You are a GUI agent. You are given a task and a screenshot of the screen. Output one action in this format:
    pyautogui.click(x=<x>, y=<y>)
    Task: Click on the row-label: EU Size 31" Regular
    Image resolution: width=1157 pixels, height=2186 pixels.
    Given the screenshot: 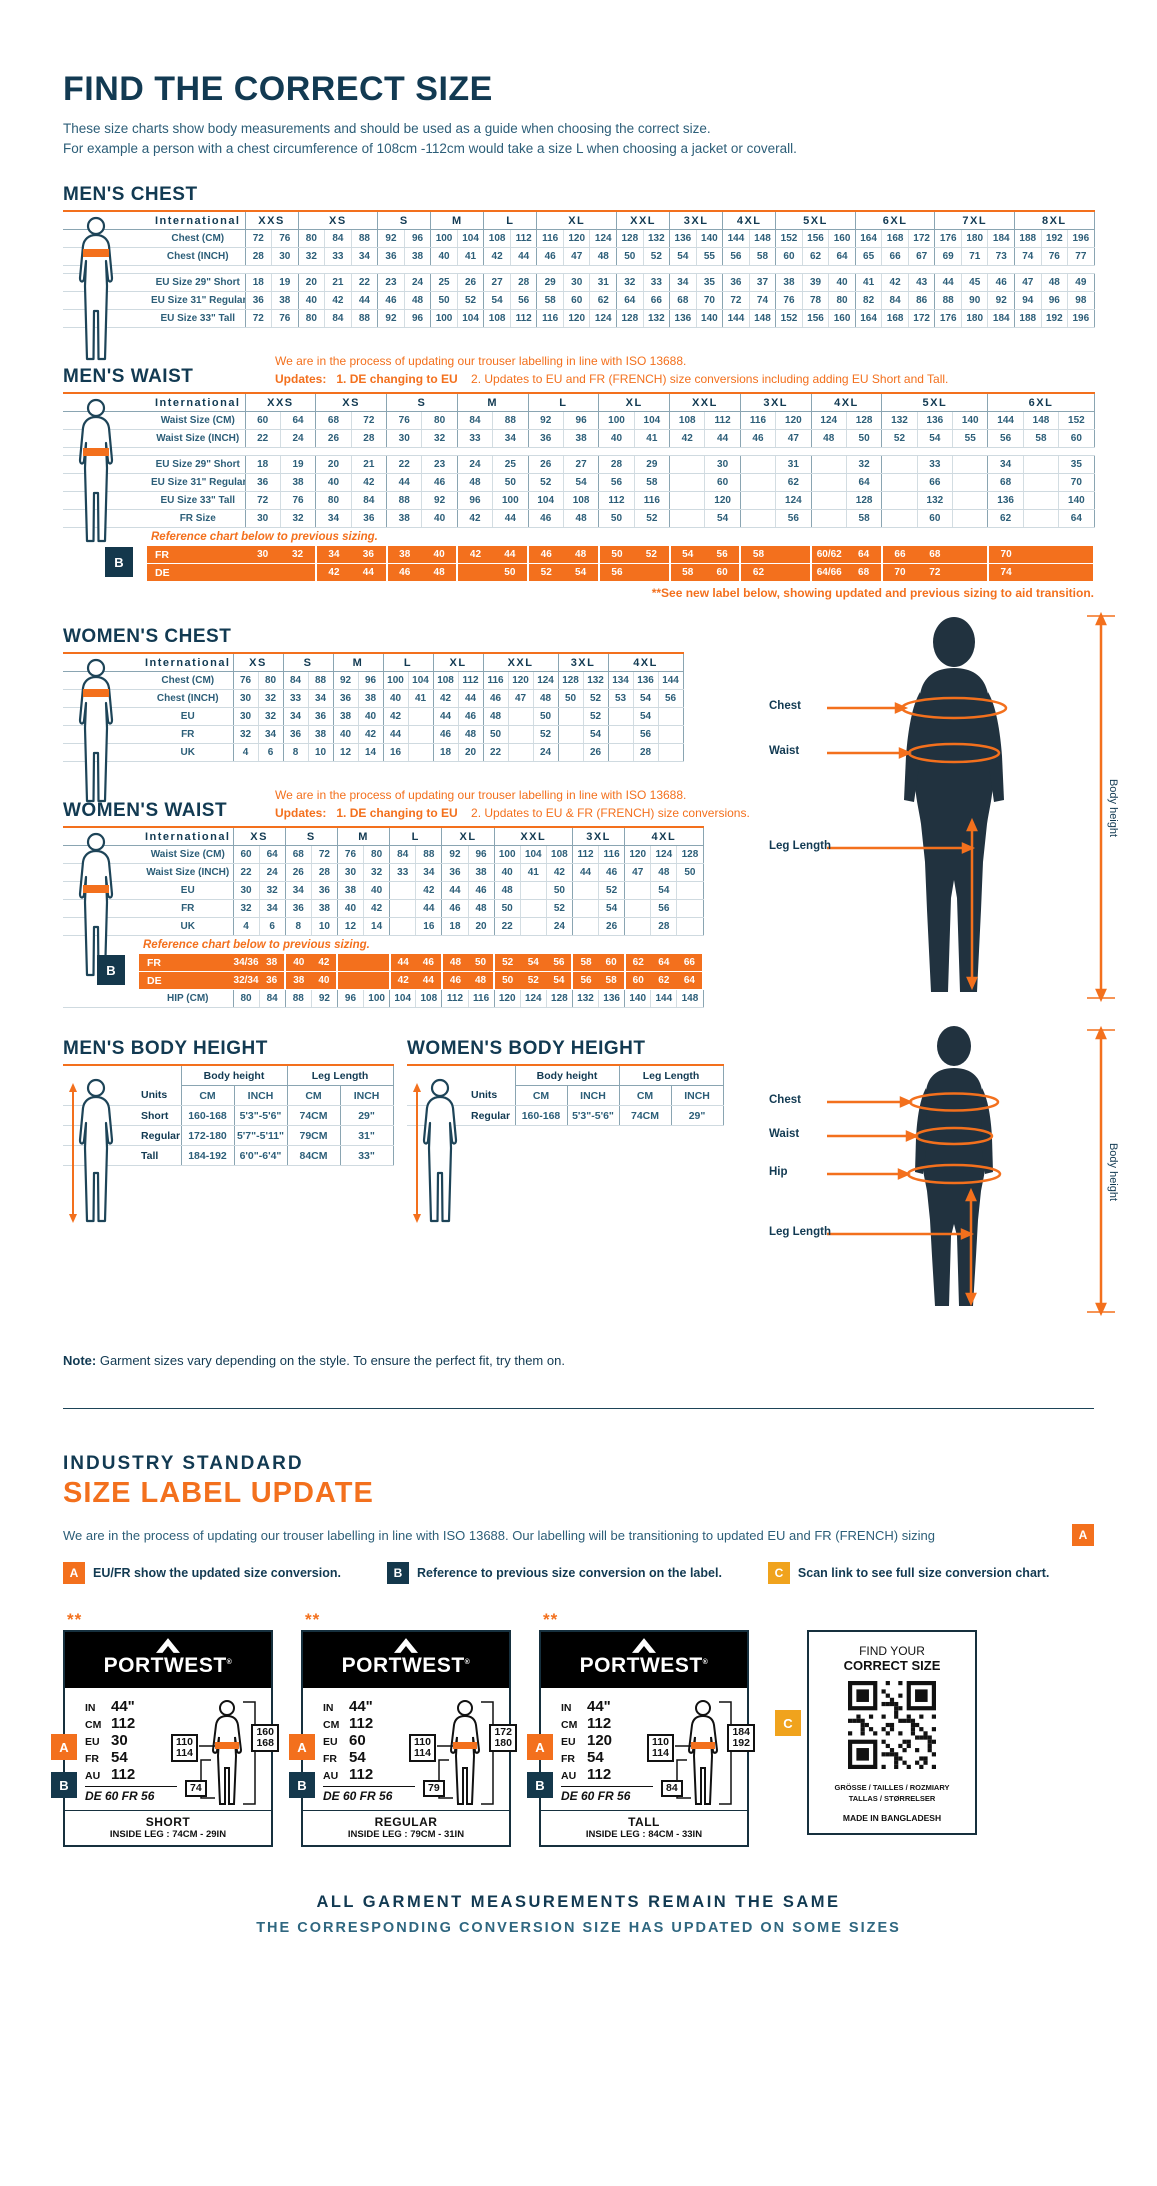 What is the action you would take?
    pyautogui.click(x=154, y=301)
    